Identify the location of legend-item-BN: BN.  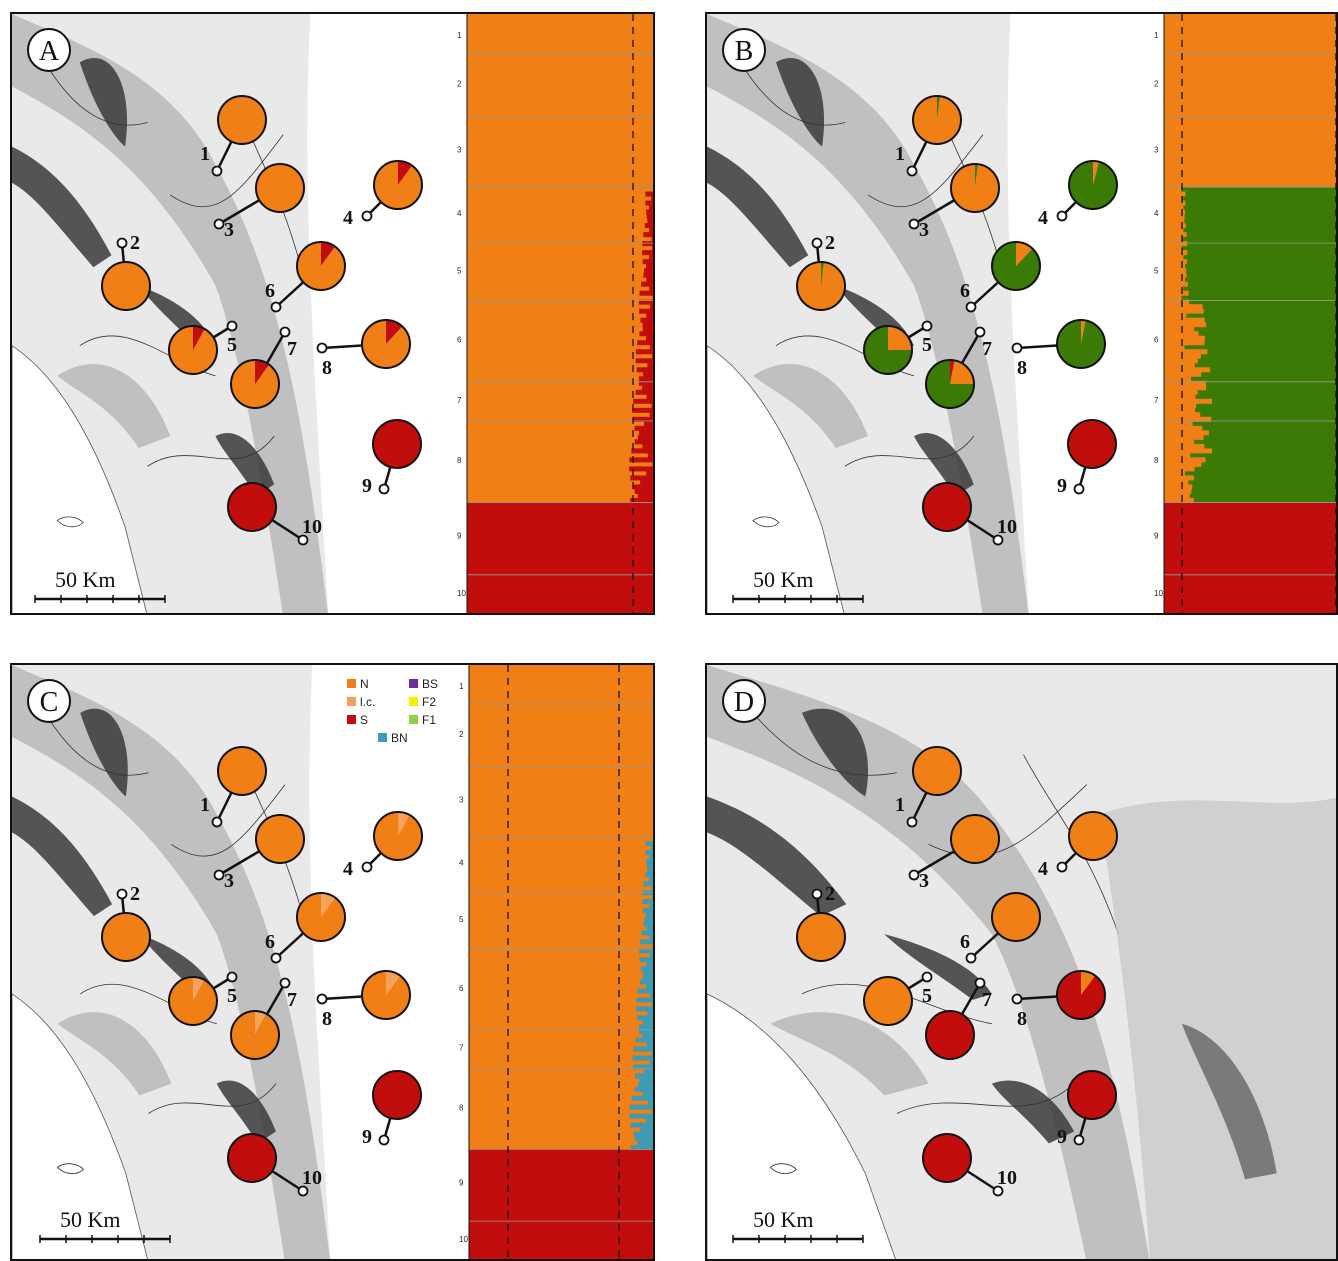
(393, 738).